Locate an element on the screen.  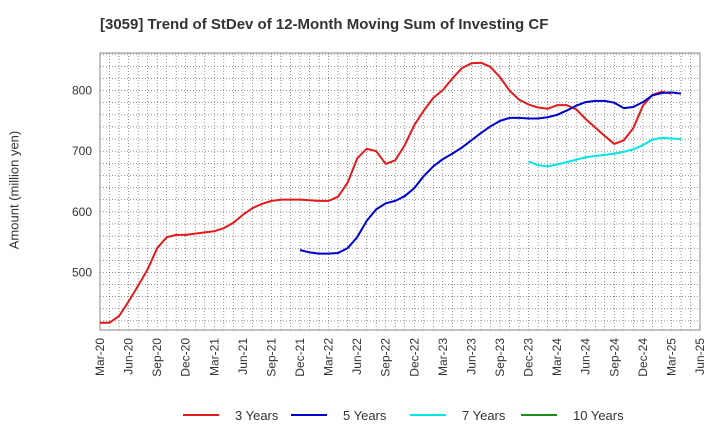
y-tick-label: 700 is located at coordinates (82, 151).